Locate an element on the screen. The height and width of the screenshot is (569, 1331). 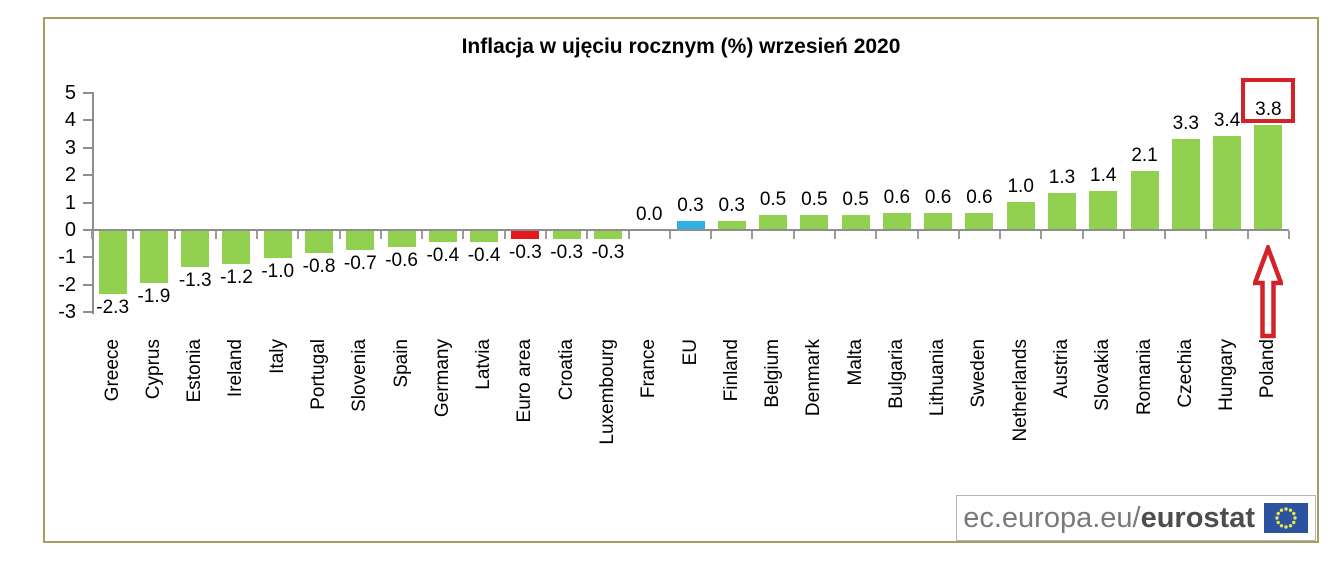
poland-highlight-box is located at coordinates (1268, 100).